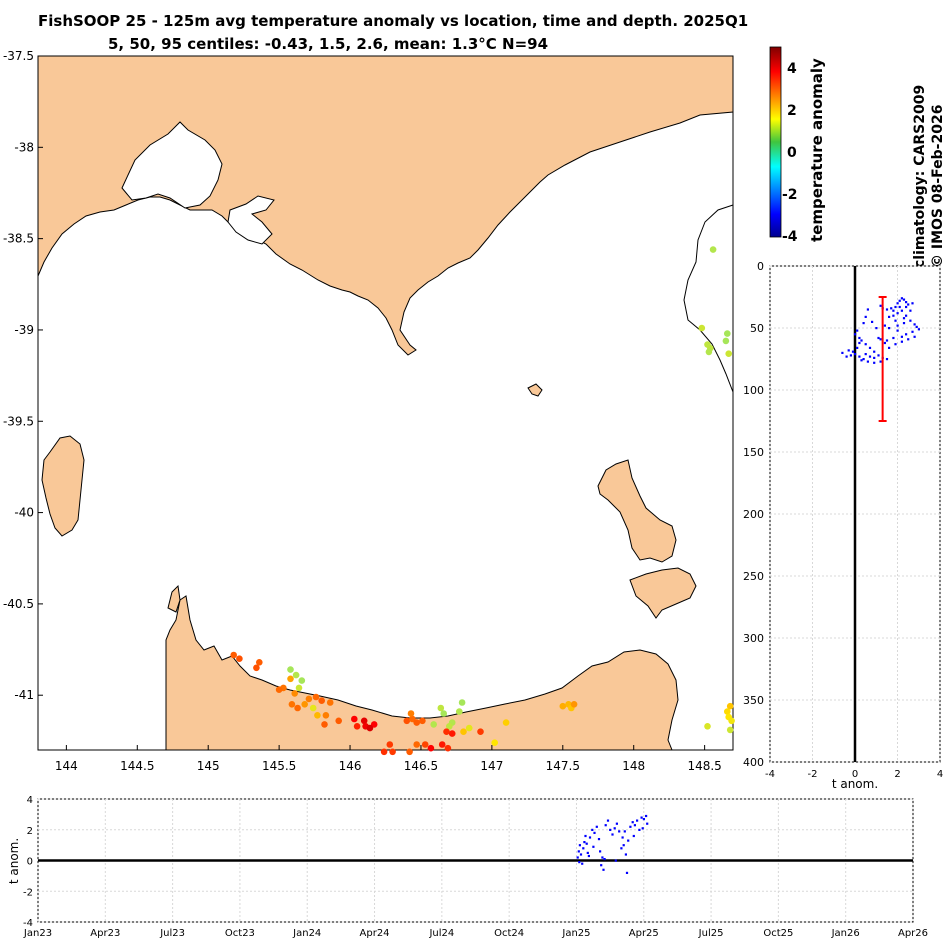 The height and width of the screenshot is (950, 950). I want to click on lon-tick-label: 144, so click(66, 766).